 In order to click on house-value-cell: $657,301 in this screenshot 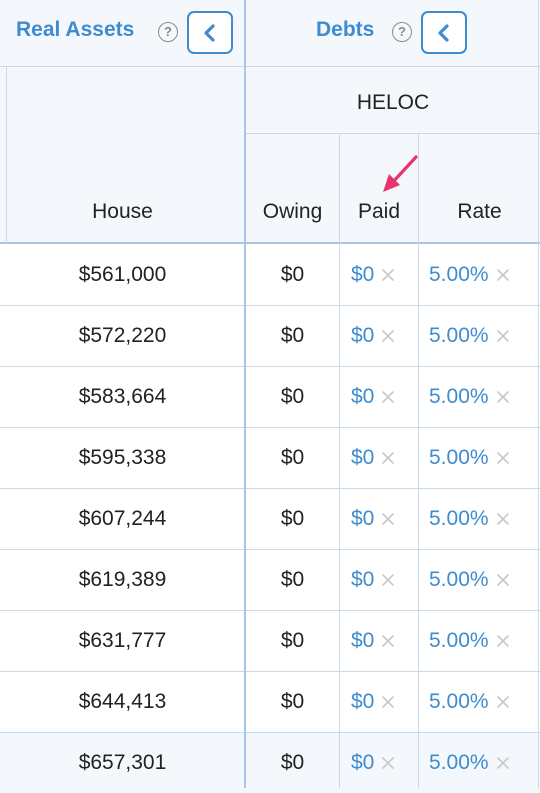, I will do `click(122, 762)`.